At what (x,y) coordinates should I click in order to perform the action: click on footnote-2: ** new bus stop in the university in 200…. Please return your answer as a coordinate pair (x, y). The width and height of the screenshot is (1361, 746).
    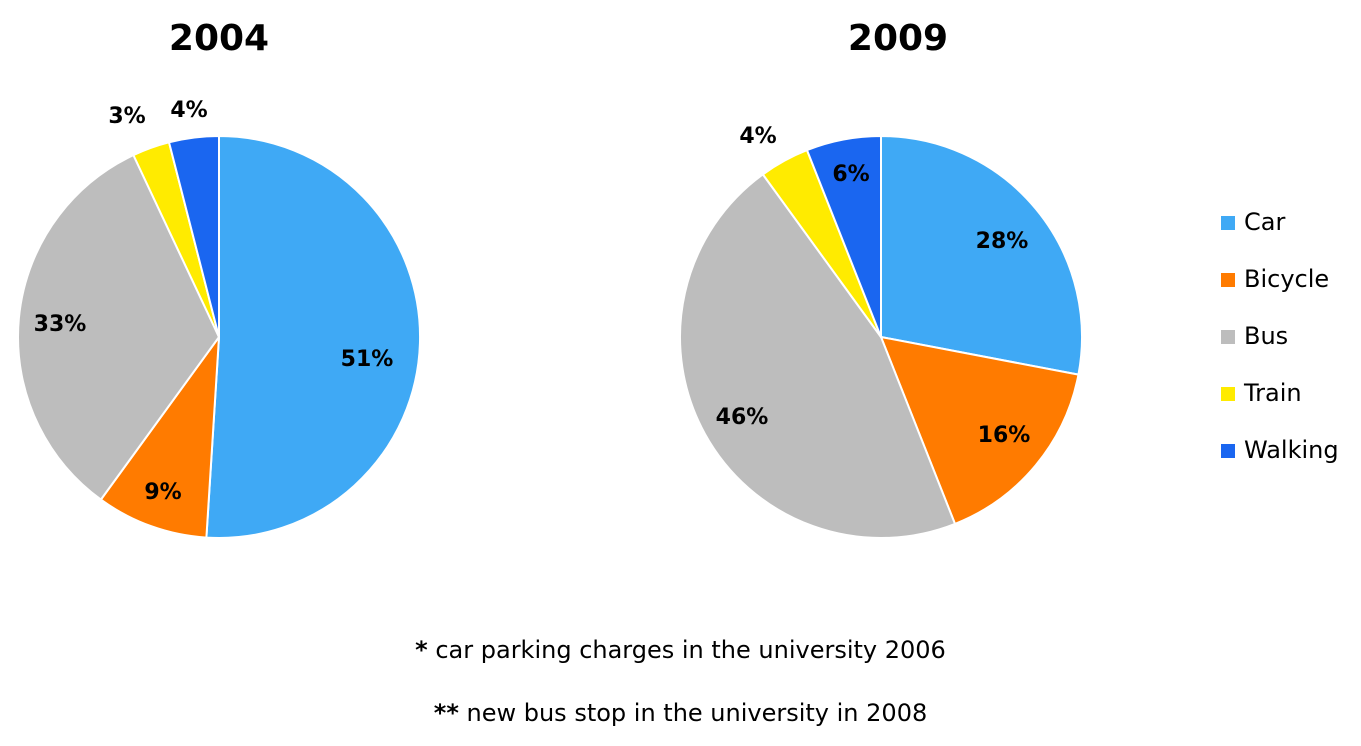
    Looking at the image, I should click on (680, 713).